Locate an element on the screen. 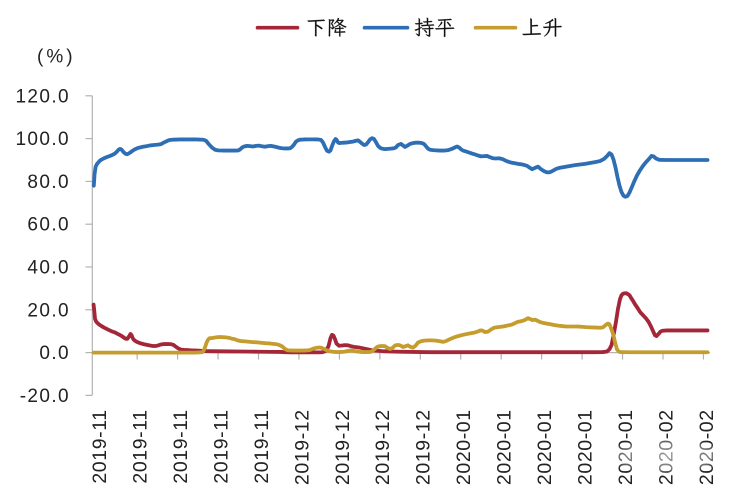  svg-text: 0.0 is located at coordinates (54, 353).